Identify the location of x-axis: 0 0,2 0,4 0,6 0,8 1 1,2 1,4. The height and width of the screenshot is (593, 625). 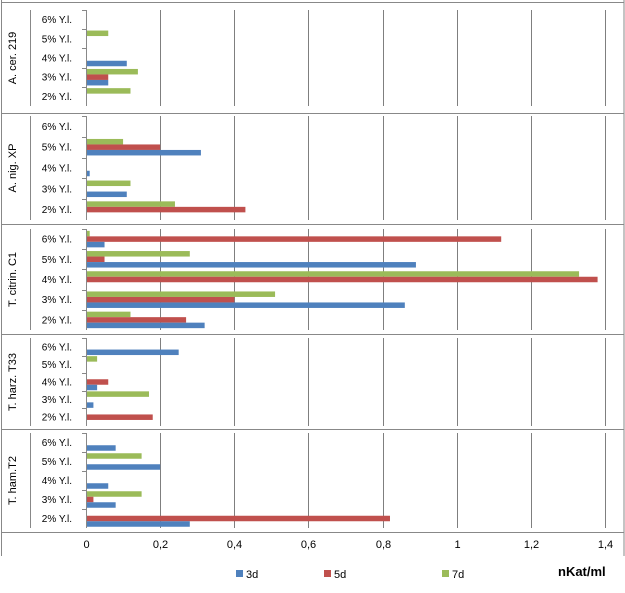
(348, 545).